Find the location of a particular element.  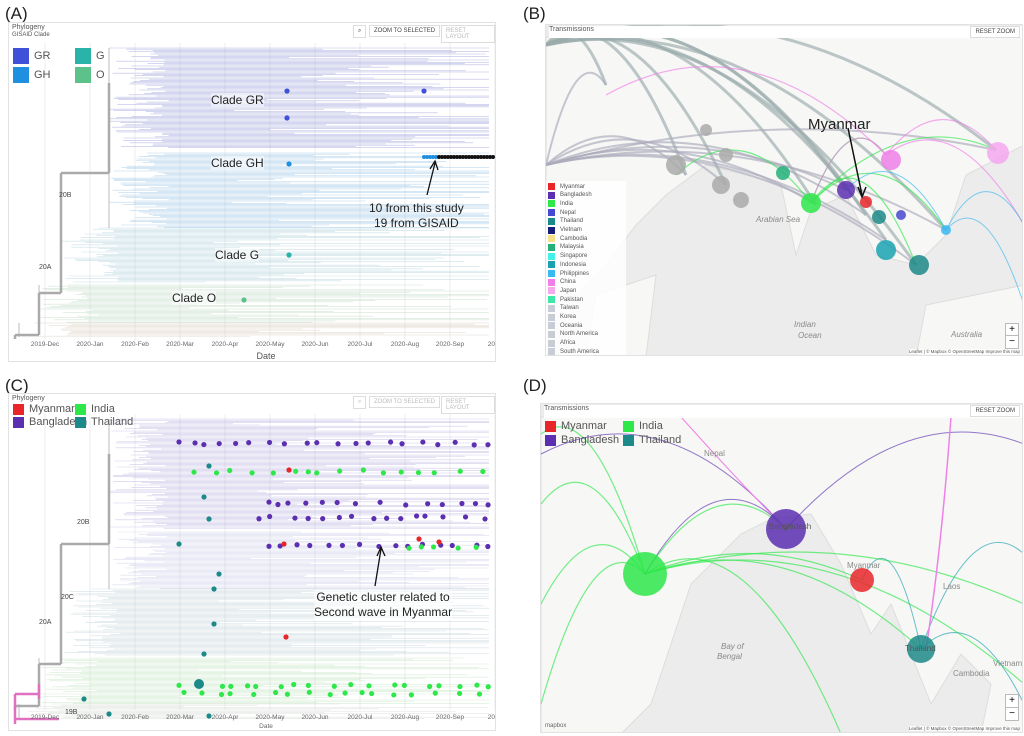

legend-item: GR is located at coordinates (32, 56).